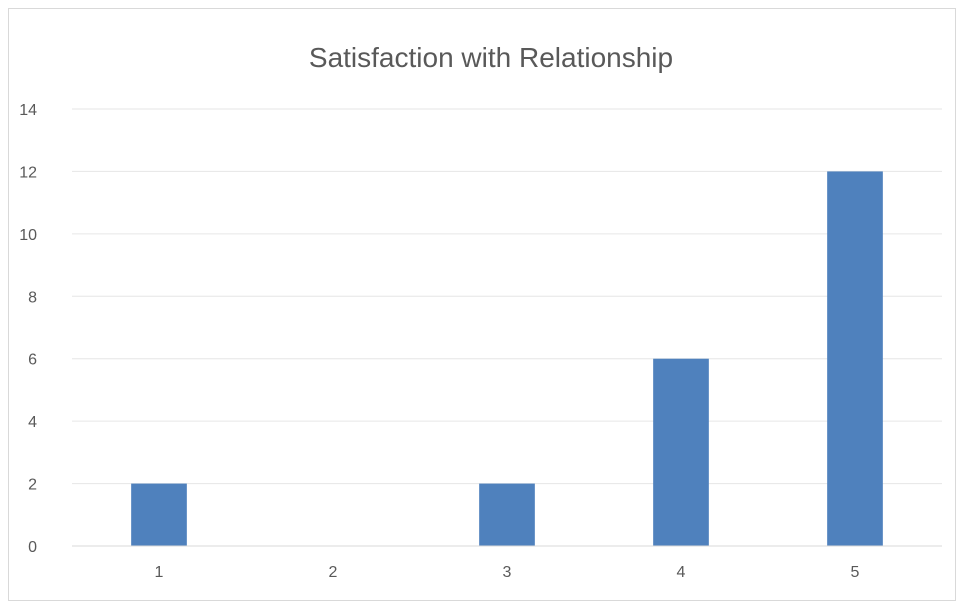  I want to click on y-tick-label: 4, so click(32, 422).